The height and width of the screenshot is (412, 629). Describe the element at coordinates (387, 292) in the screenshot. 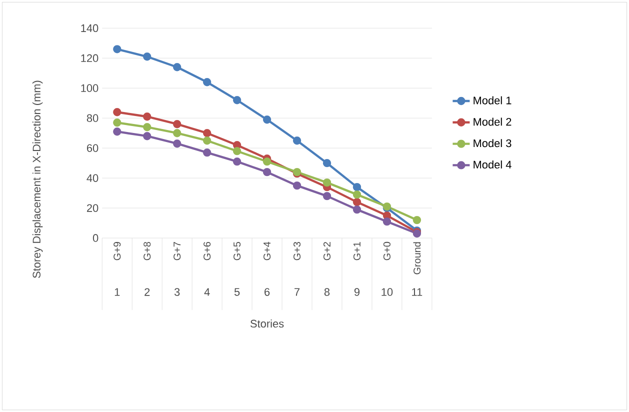

I see `text: 10` at that location.